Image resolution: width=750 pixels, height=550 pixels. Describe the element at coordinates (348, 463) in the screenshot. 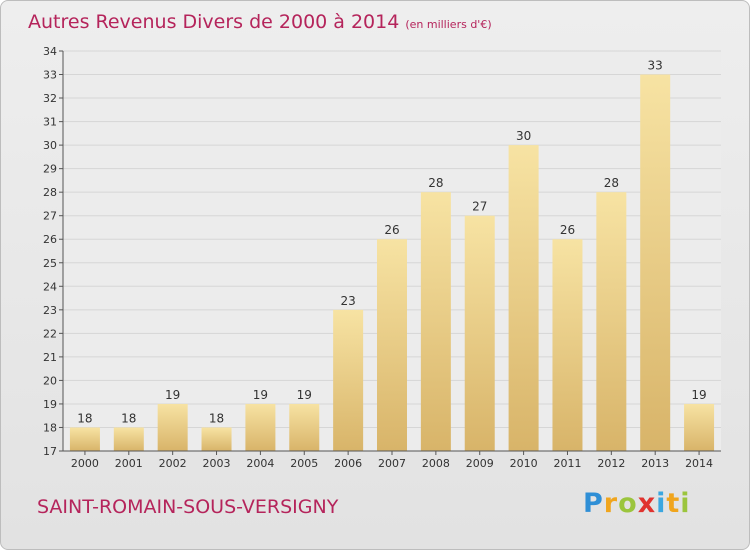

I see `x-tick-label: 2006` at that location.